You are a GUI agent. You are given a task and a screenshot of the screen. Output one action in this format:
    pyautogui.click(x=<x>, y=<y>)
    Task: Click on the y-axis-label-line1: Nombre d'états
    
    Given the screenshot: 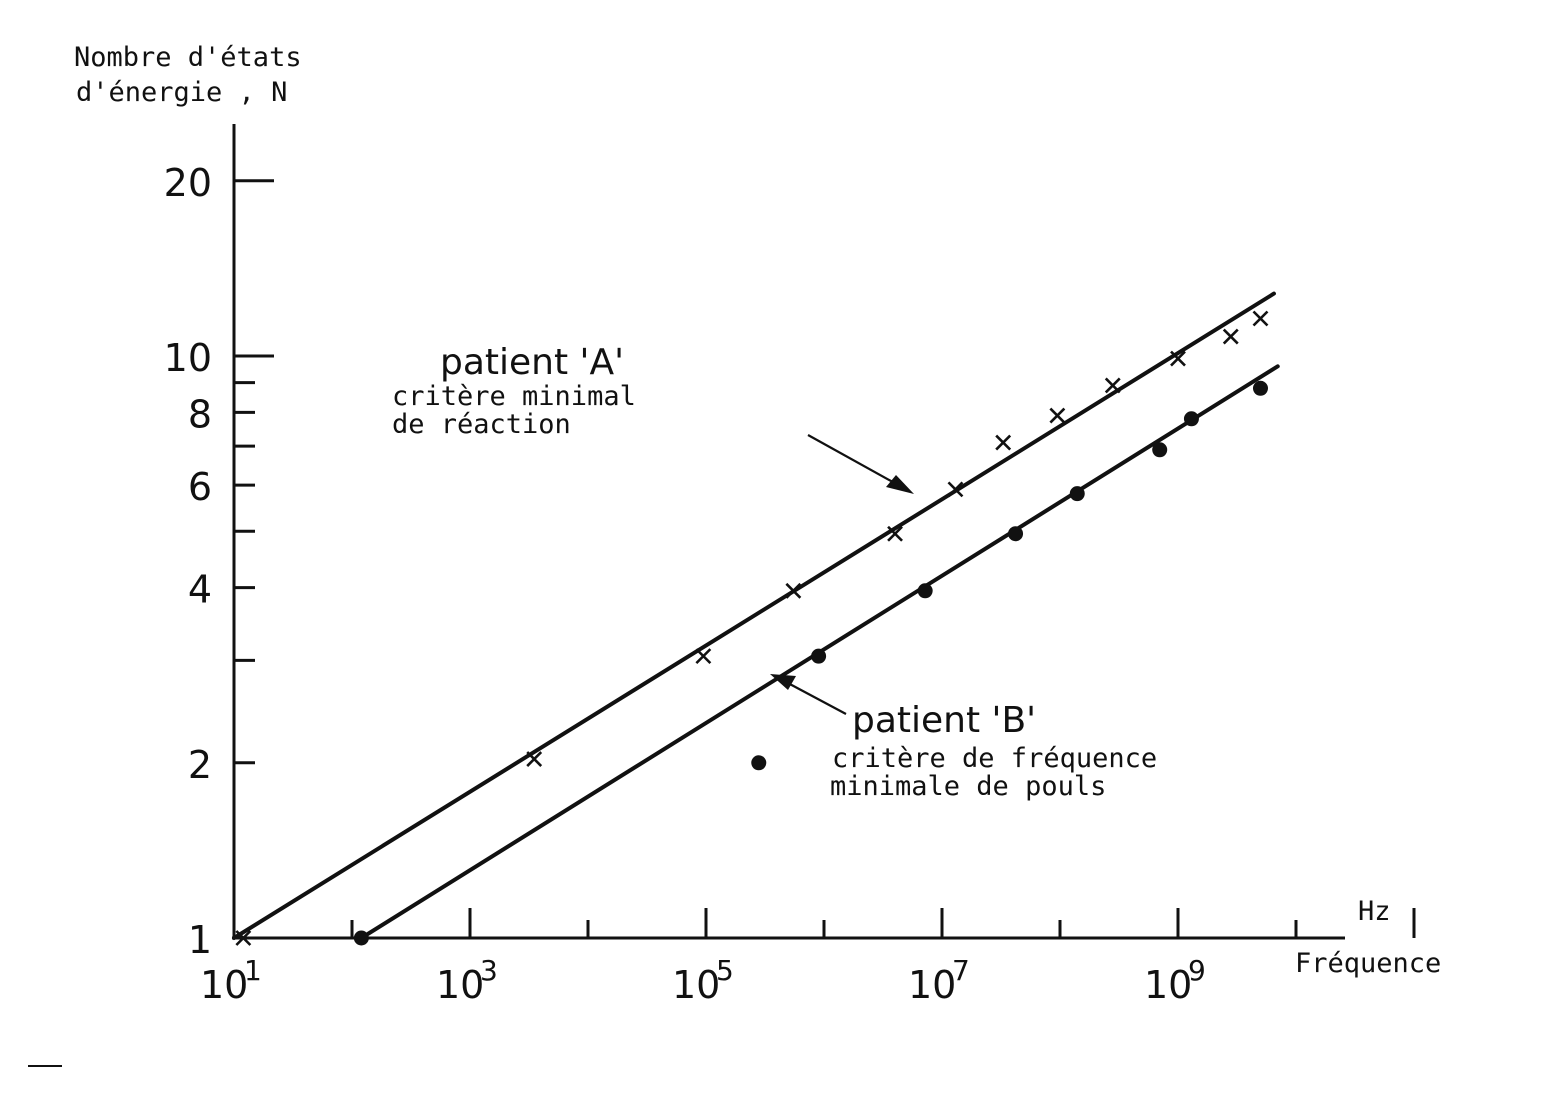 What is the action you would take?
    pyautogui.click(x=188, y=57)
    